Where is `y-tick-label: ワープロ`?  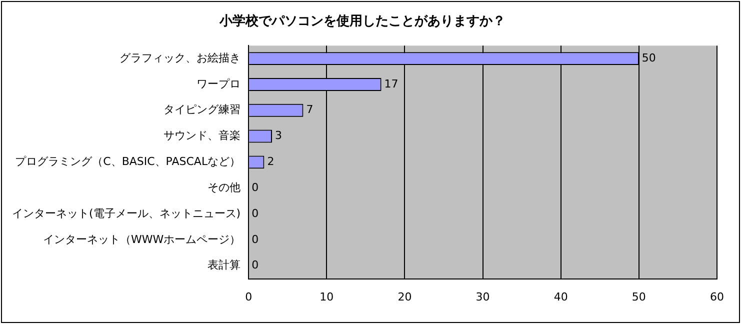
y-tick-label: ワープロ is located at coordinates (218, 83).